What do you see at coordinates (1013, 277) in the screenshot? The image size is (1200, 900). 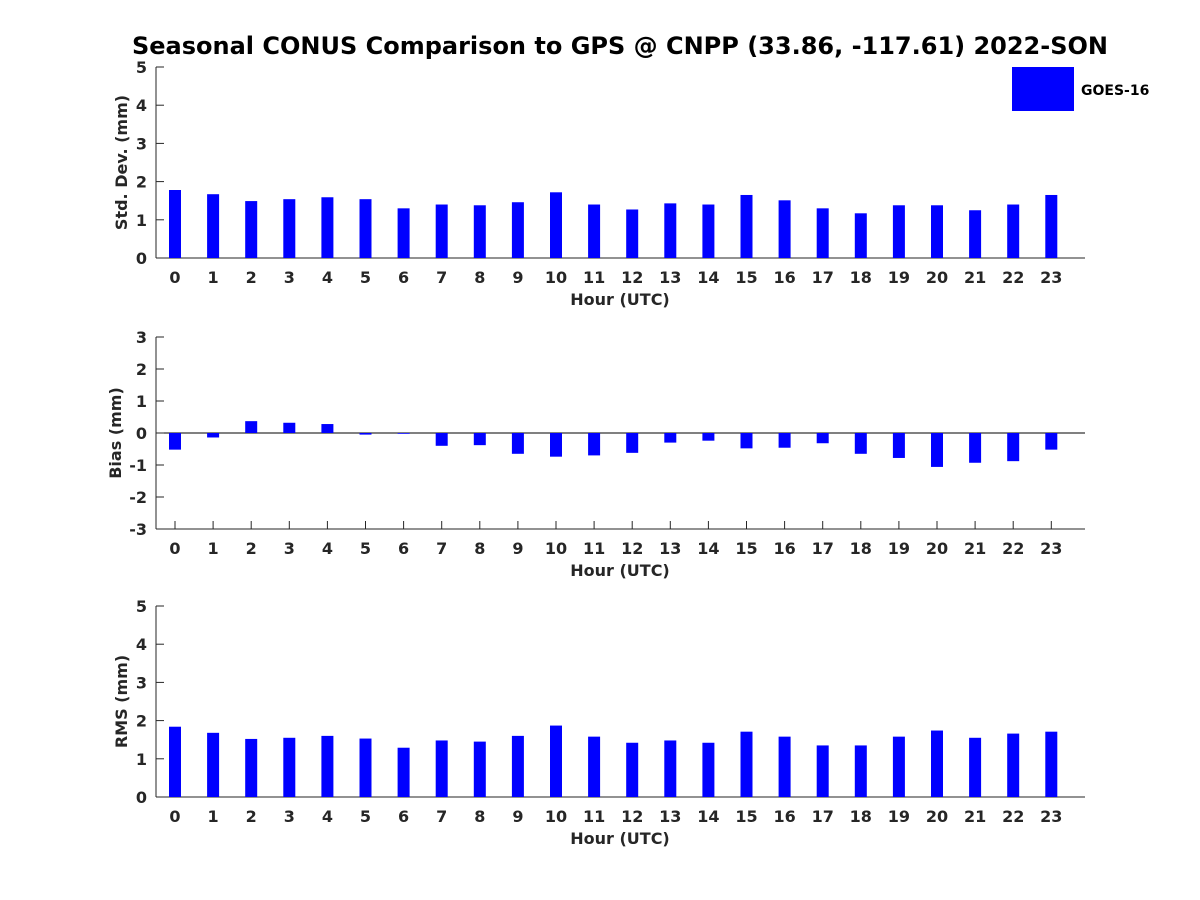 I see `x-tick-label: 22` at bounding box center [1013, 277].